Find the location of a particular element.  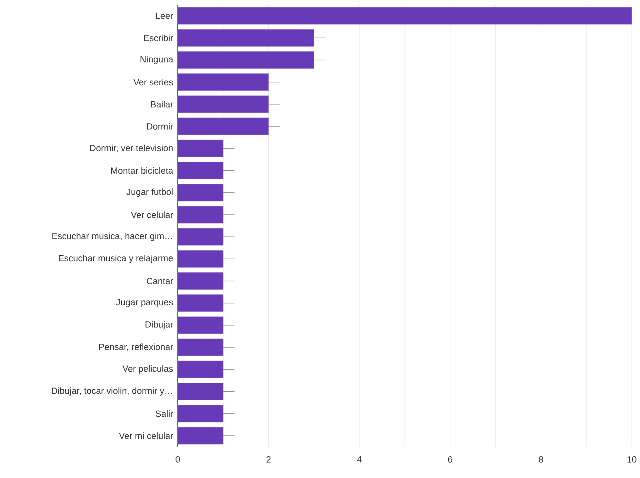

y-tick-label: Pensar, reflexionar is located at coordinates (136, 348).